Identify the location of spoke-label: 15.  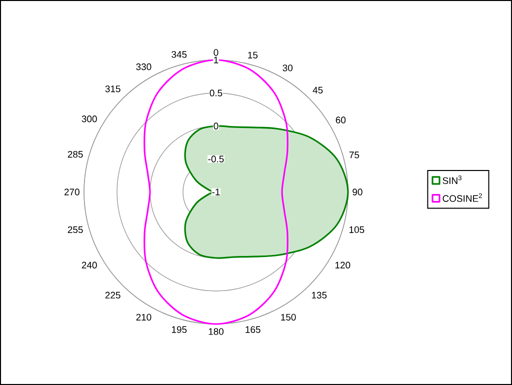
(253, 55).